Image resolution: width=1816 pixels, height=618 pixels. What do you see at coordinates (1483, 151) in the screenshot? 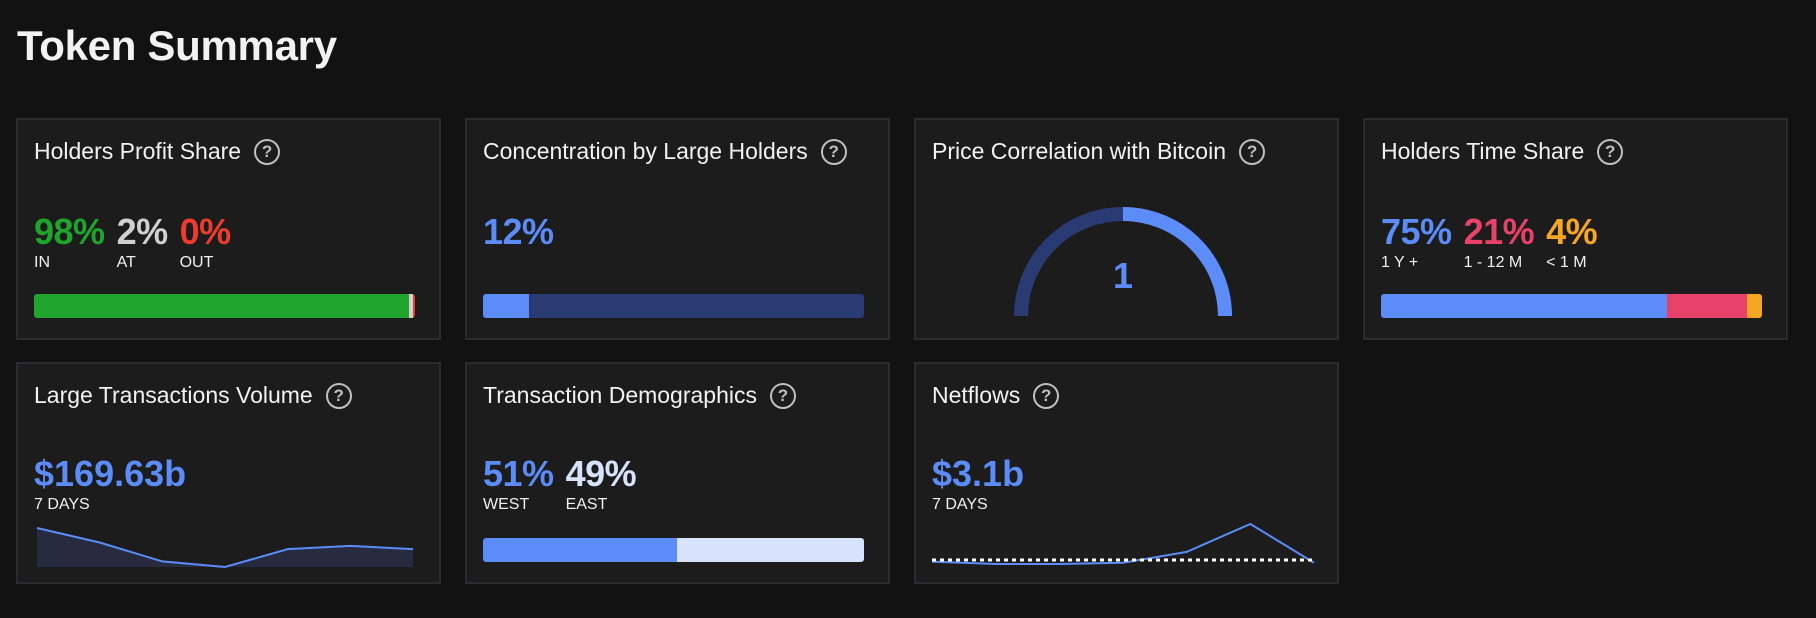
I see `card-title: Holders Time Share` at bounding box center [1483, 151].